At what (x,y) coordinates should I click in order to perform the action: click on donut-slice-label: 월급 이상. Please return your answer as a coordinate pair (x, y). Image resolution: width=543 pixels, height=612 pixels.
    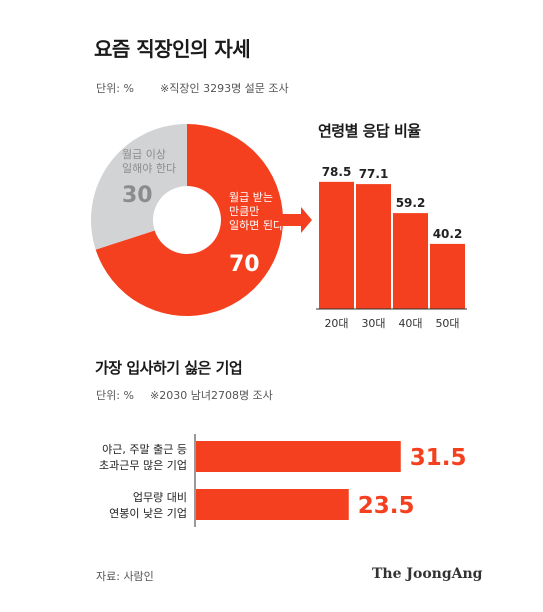
    Looking at the image, I should click on (144, 154).